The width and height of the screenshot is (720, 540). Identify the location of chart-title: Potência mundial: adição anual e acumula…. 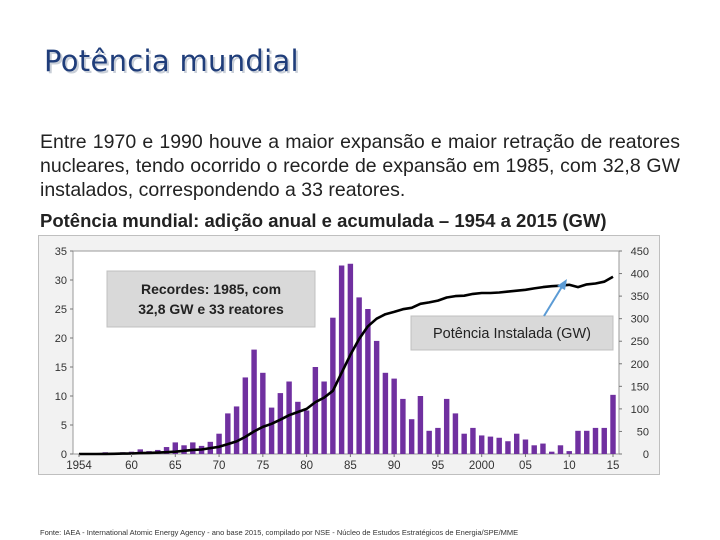
(323, 220).